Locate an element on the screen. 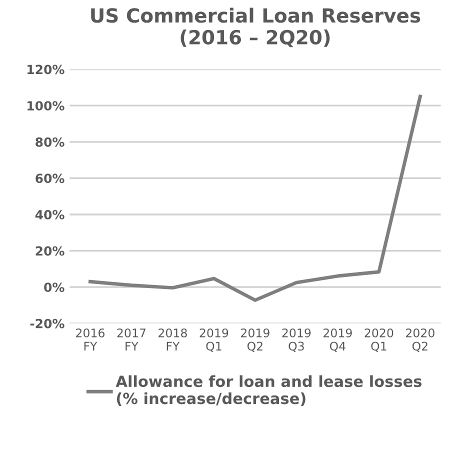  y-tick-label: 120% is located at coordinates (46, 69).